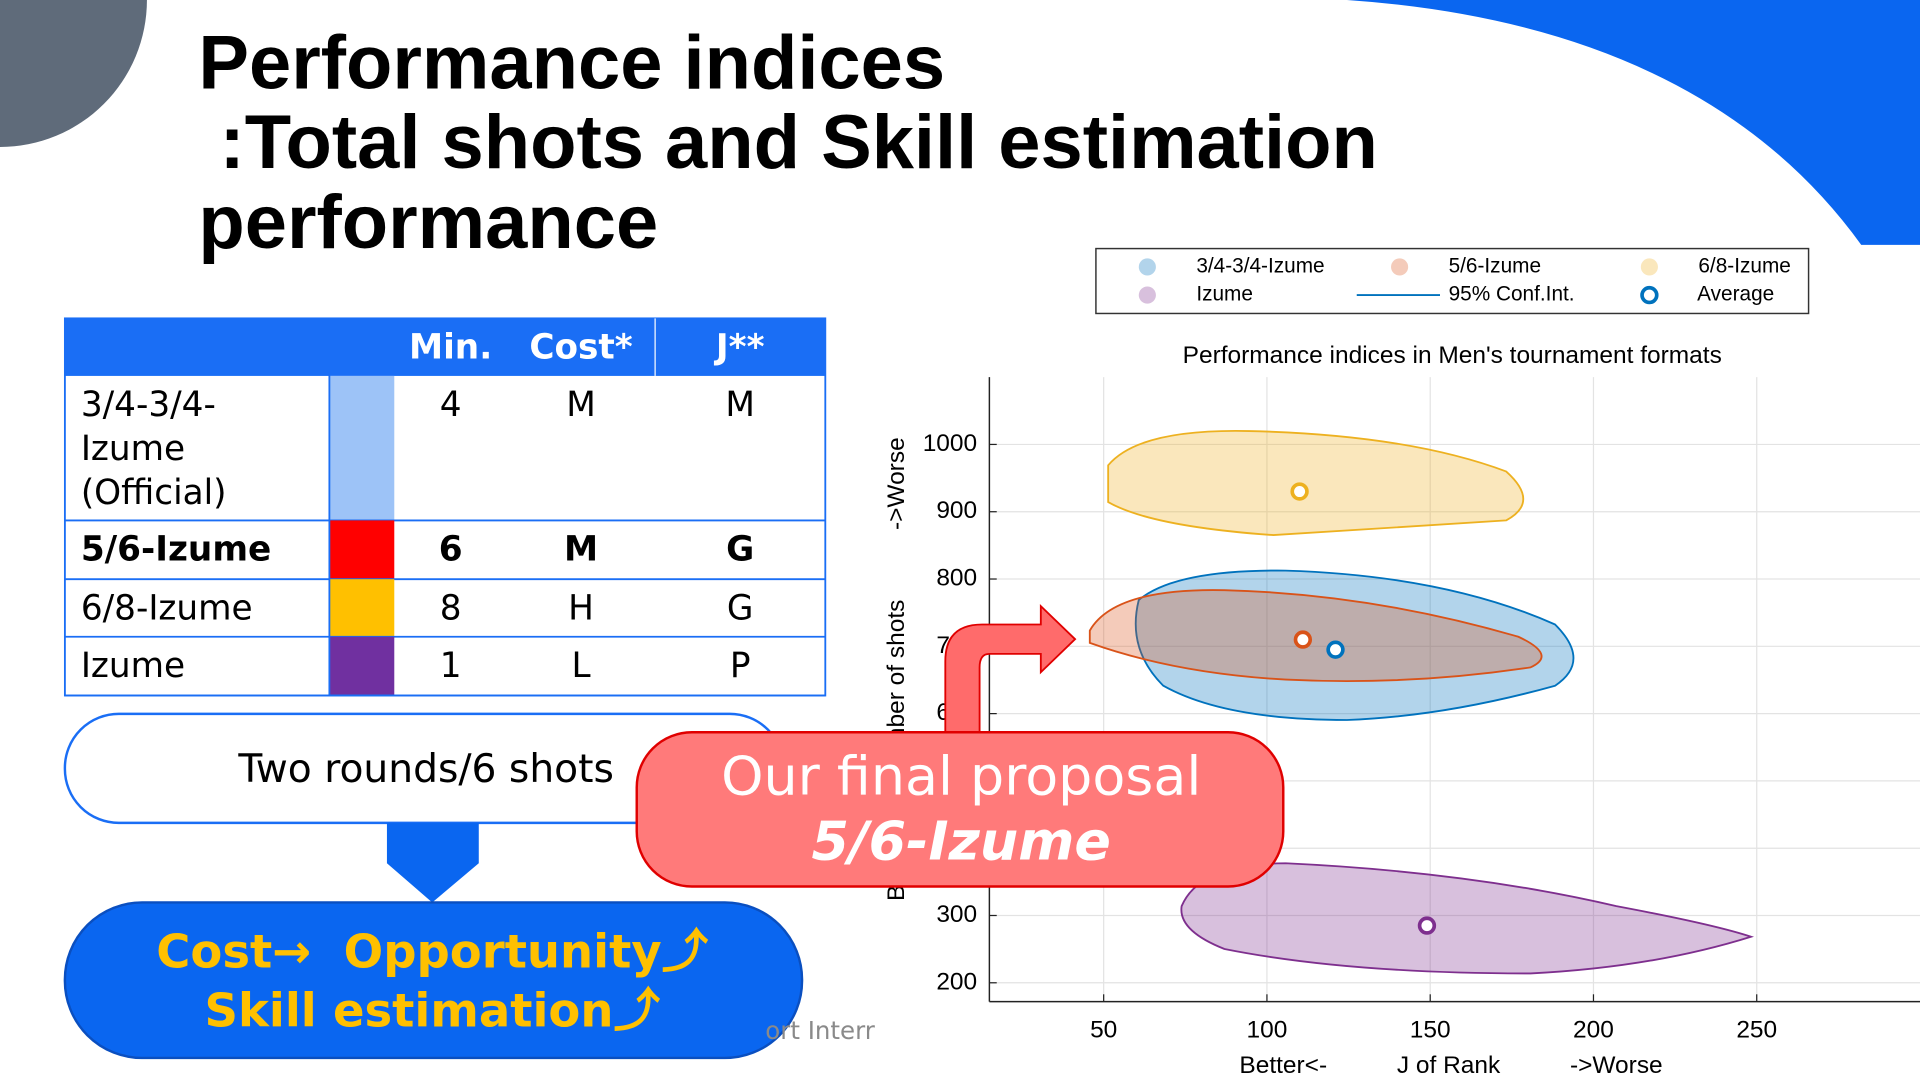 This screenshot has height=1080, width=1920. What do you see at coordinates (451, 666) in the screenshot?
I see `cell: 1` at bounding box center [451, 666].